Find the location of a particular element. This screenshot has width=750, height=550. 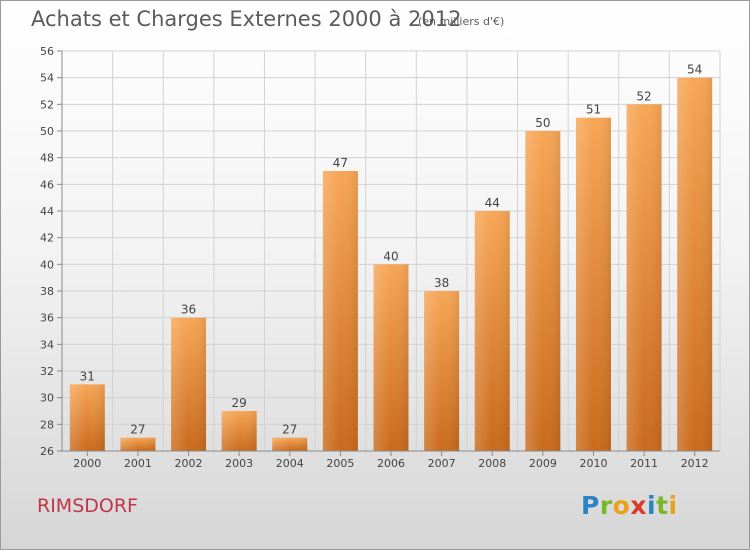

y-tick-label: 38 is located at coordinates (47, 291).